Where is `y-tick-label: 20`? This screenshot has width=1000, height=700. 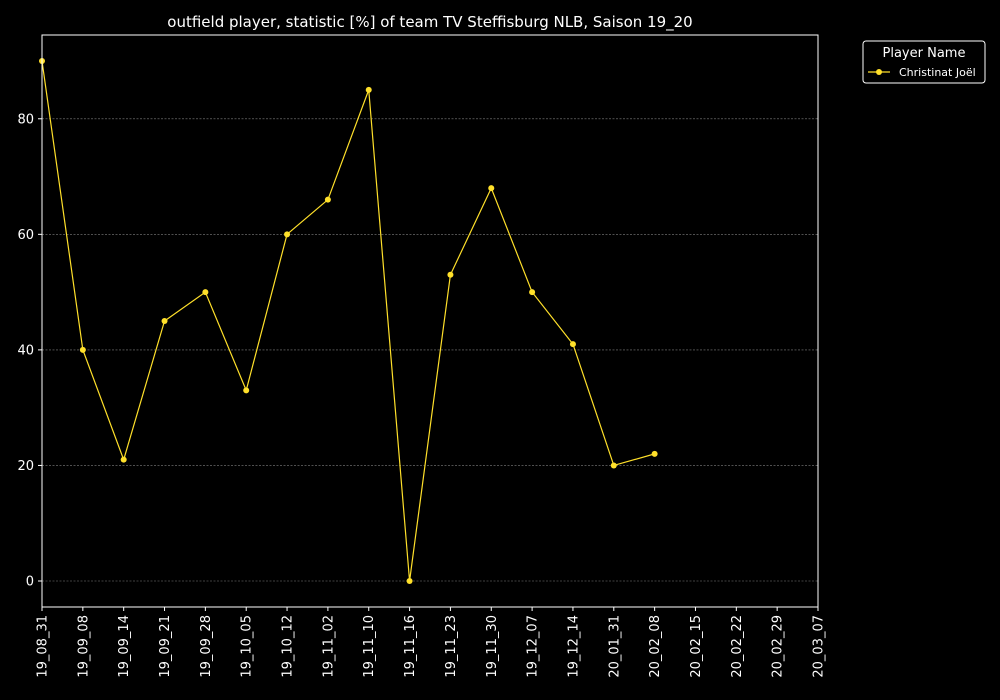 y-tick-label: 20 is located at coordinates (25, 466).